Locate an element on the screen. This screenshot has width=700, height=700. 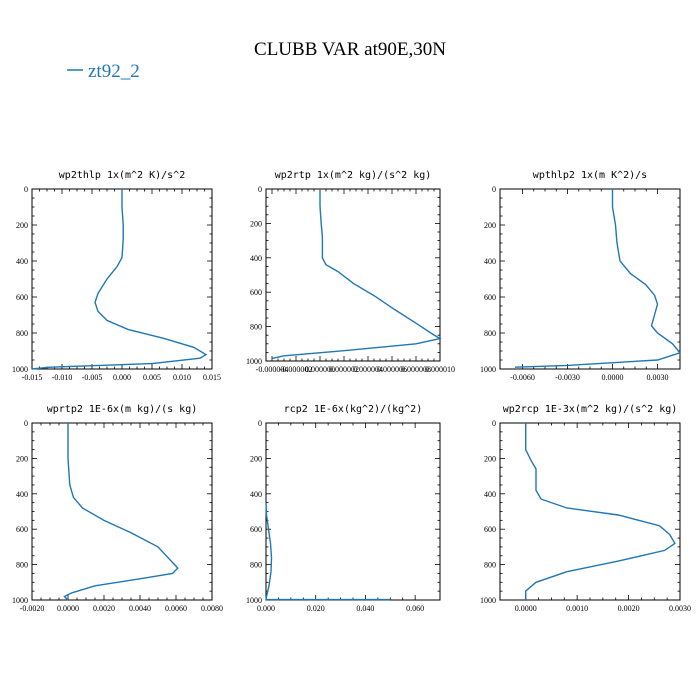
x-tick-label: -0.015 is located at coordinates (32, 377).